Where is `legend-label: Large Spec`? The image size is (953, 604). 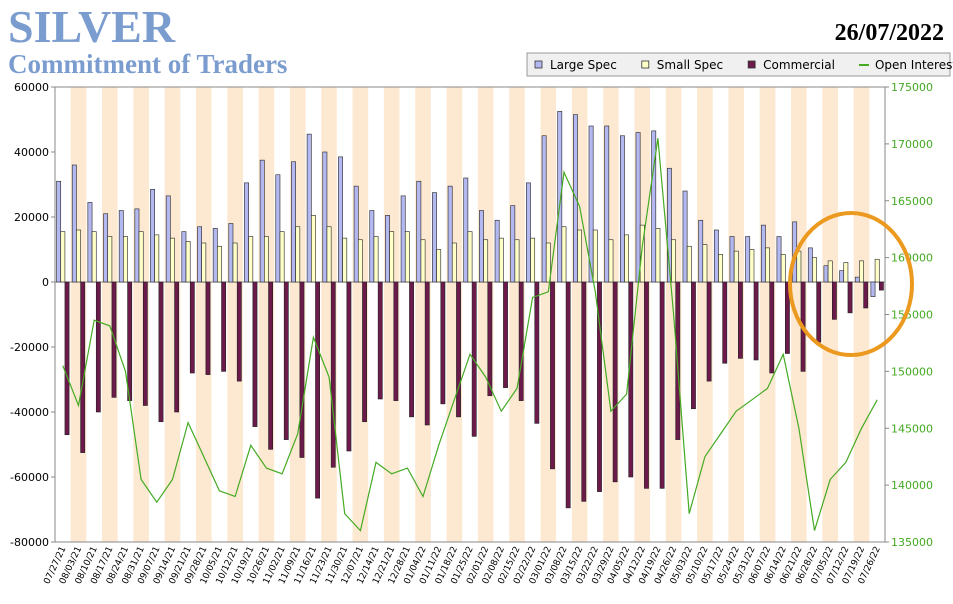 legend-label: Large Spec is located at coordinates (583, 65).